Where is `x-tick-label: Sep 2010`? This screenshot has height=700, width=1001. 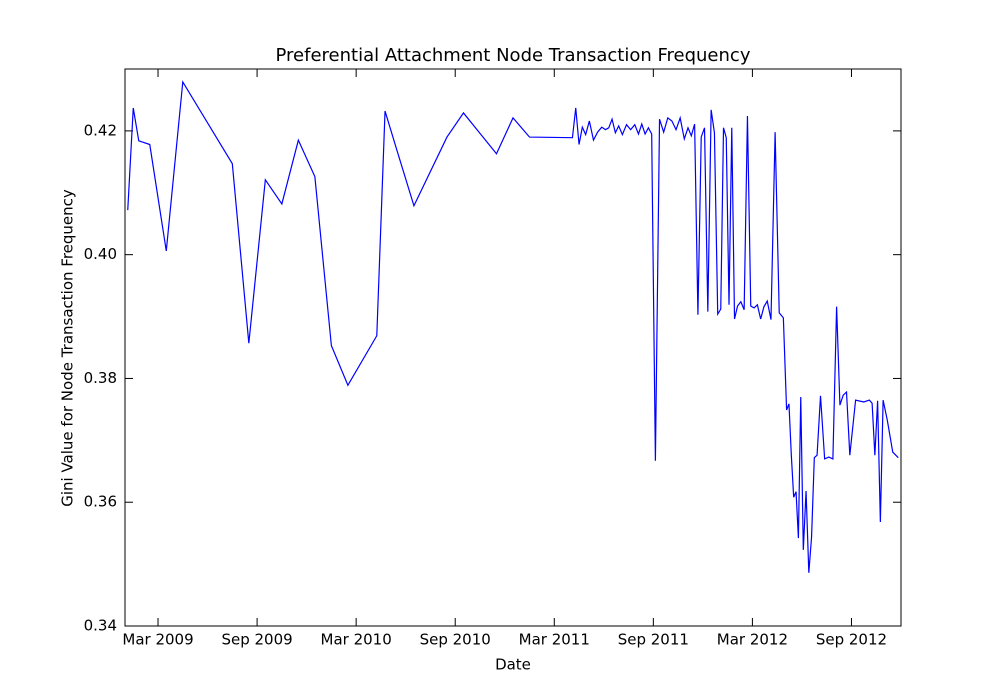
x-tick-label: Sep 2010 is located at coordinates (455, 640).